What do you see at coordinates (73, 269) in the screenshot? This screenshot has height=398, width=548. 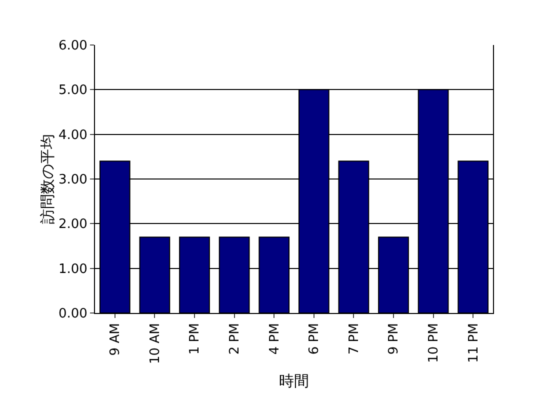 I see `y-tick-label: 1.00` at bounding box center [73, 269].